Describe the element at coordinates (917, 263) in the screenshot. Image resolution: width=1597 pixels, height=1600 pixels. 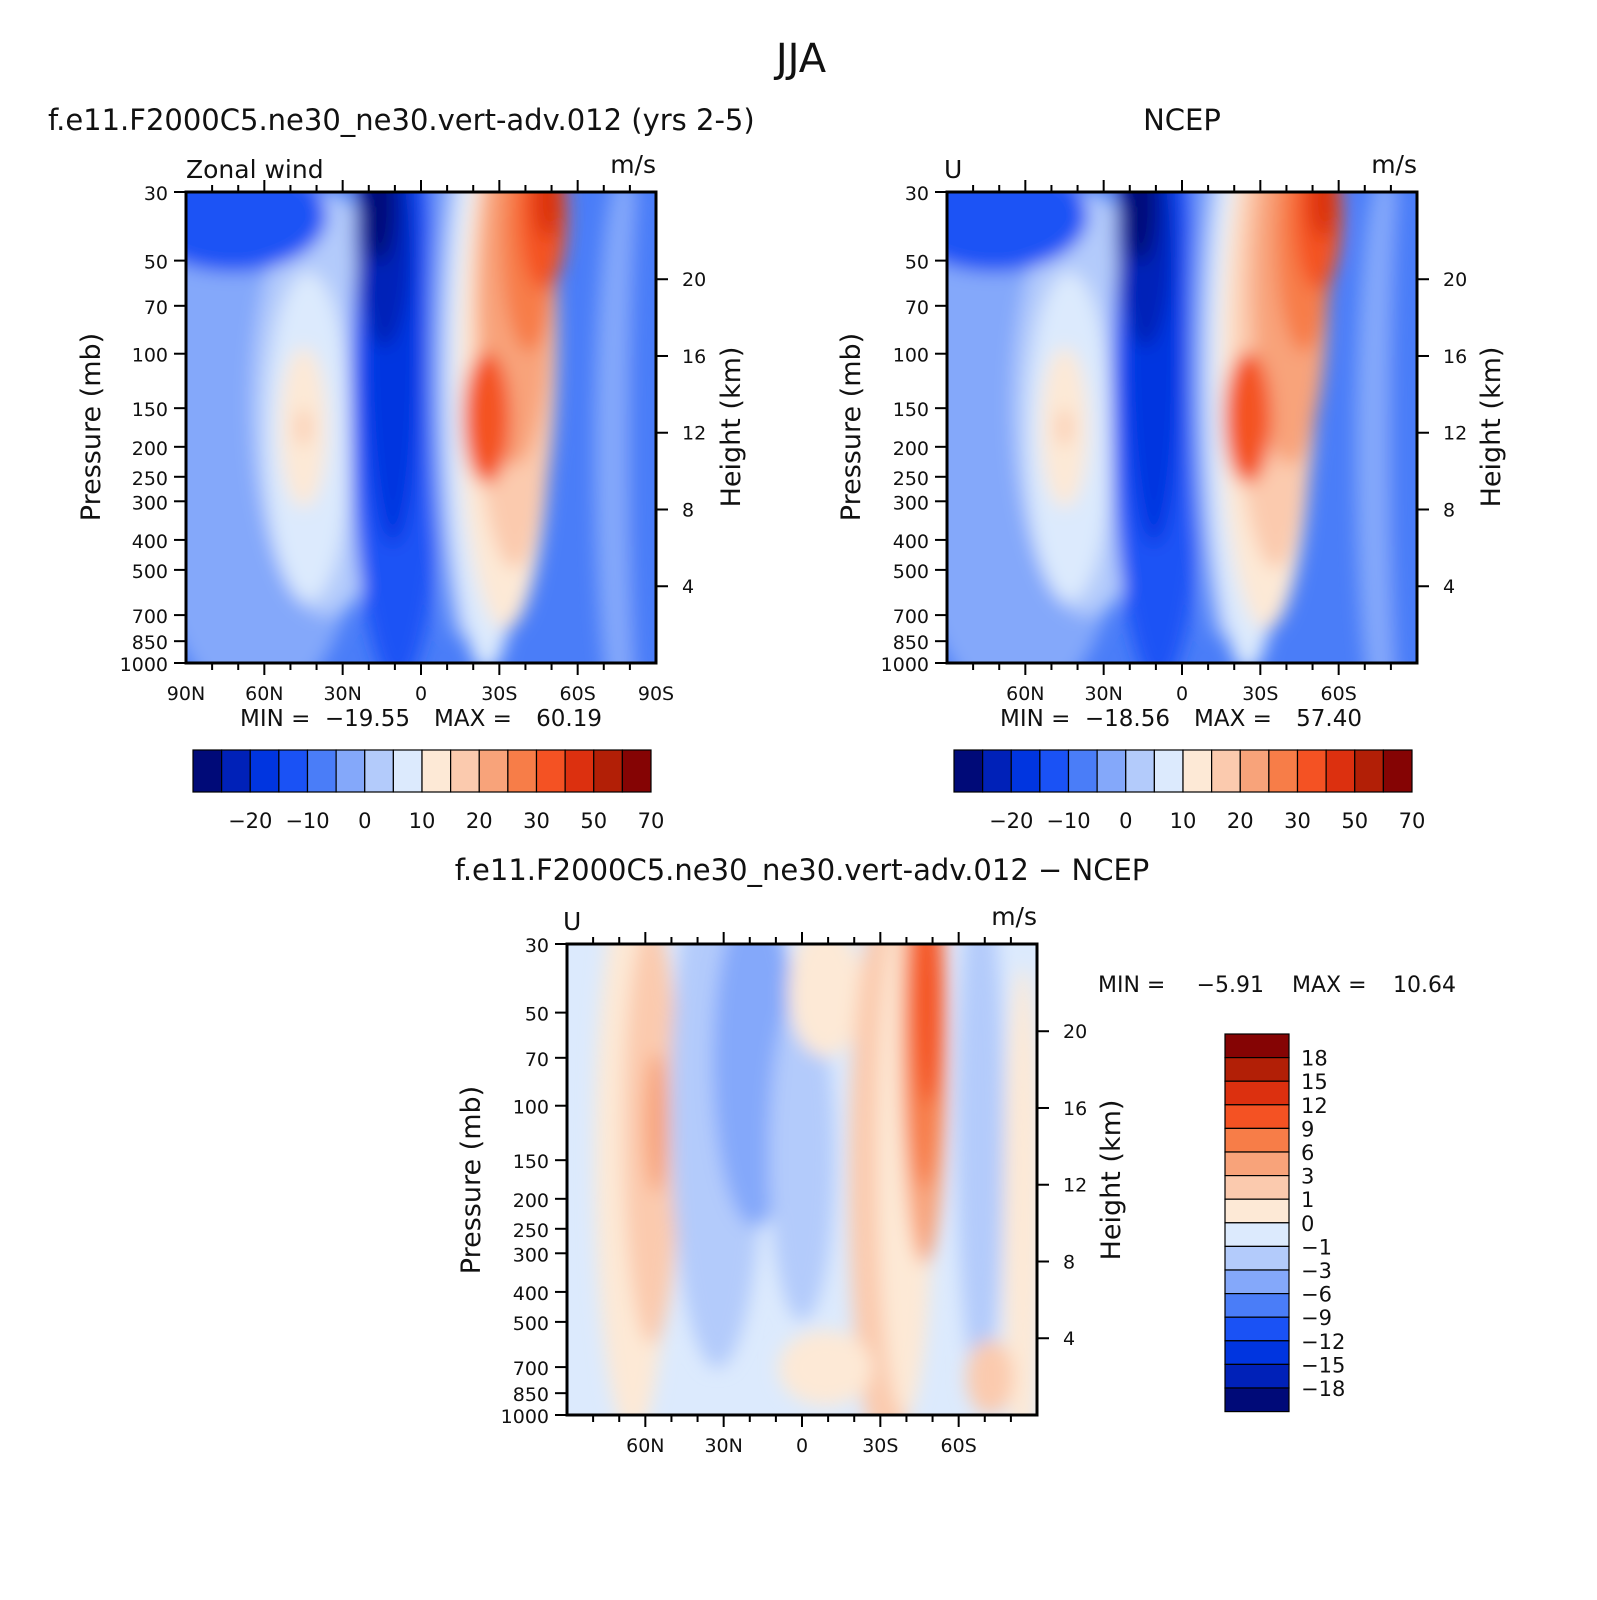
I see `y-tick-label: 50` at that location.